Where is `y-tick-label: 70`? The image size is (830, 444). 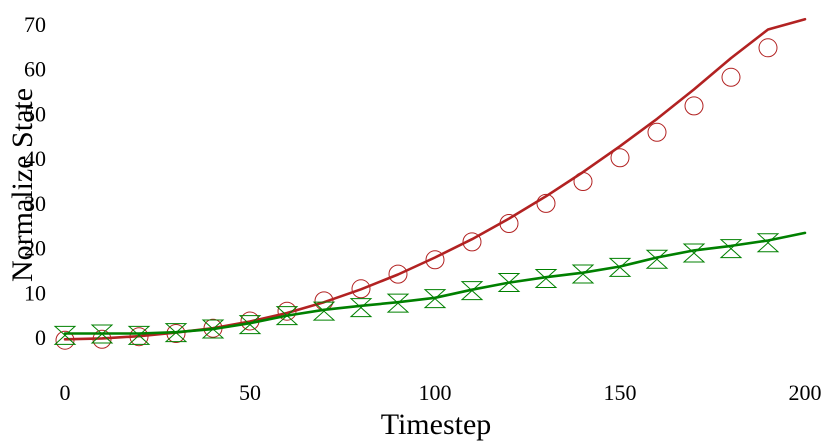 y-tick-label: 70 is located at coordinates (35, 24).